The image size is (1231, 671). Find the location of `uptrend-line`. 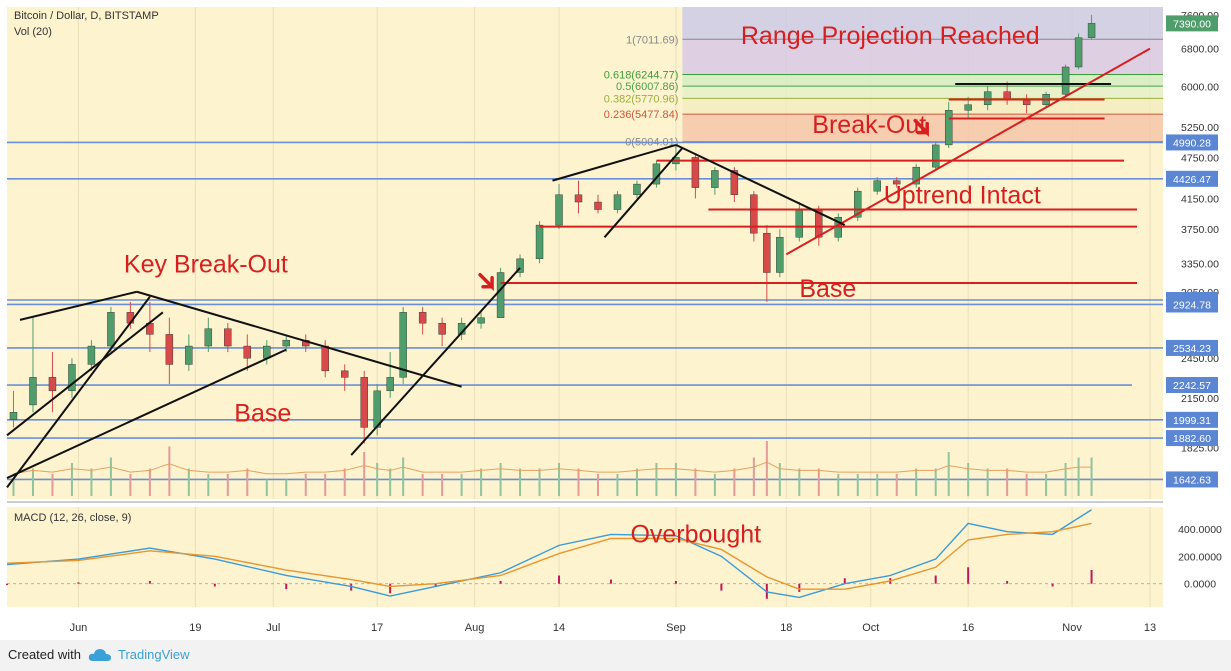

uptrend-line is located at coordinates (968, 151).